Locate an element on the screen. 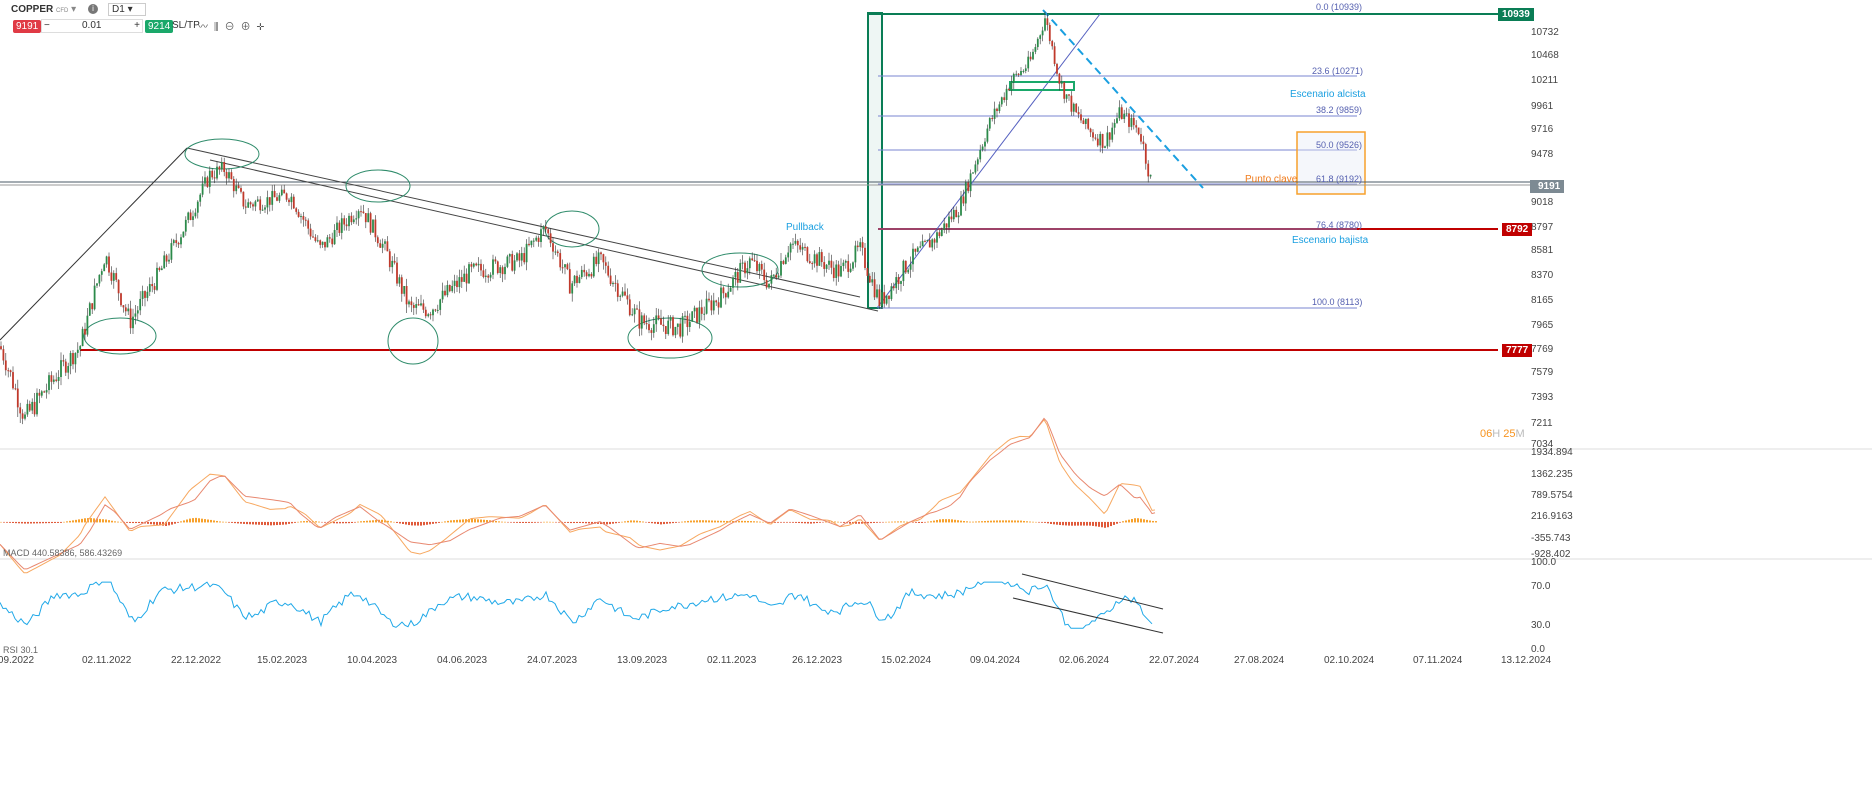 The height and width of the screenshot is (795, 1872). date-tick: 02.11.2022 is located at coordinates (107, 660).